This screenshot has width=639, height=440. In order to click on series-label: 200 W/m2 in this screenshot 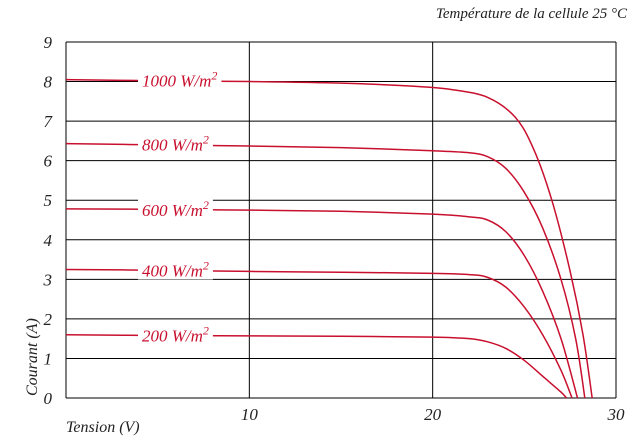, I will do `click(175, 335)`.